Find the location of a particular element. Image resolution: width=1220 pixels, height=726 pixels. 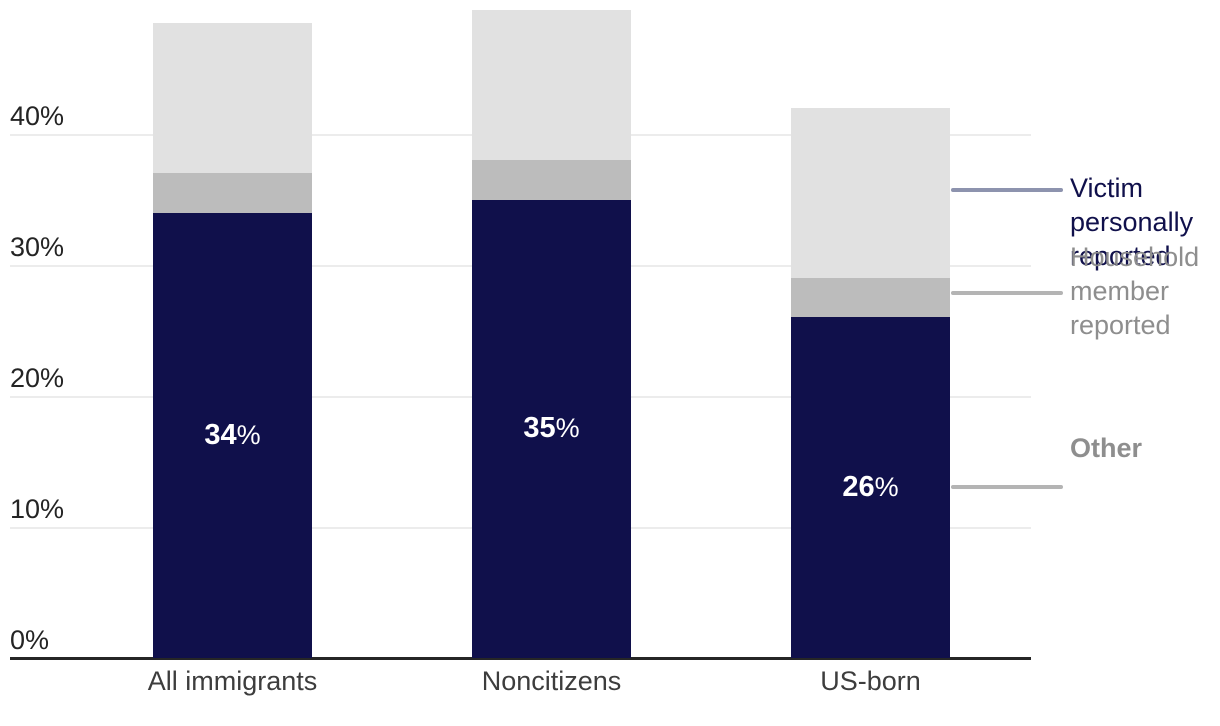

legend-label-other: Victim personally reported is located at coordinates (1132, 222).